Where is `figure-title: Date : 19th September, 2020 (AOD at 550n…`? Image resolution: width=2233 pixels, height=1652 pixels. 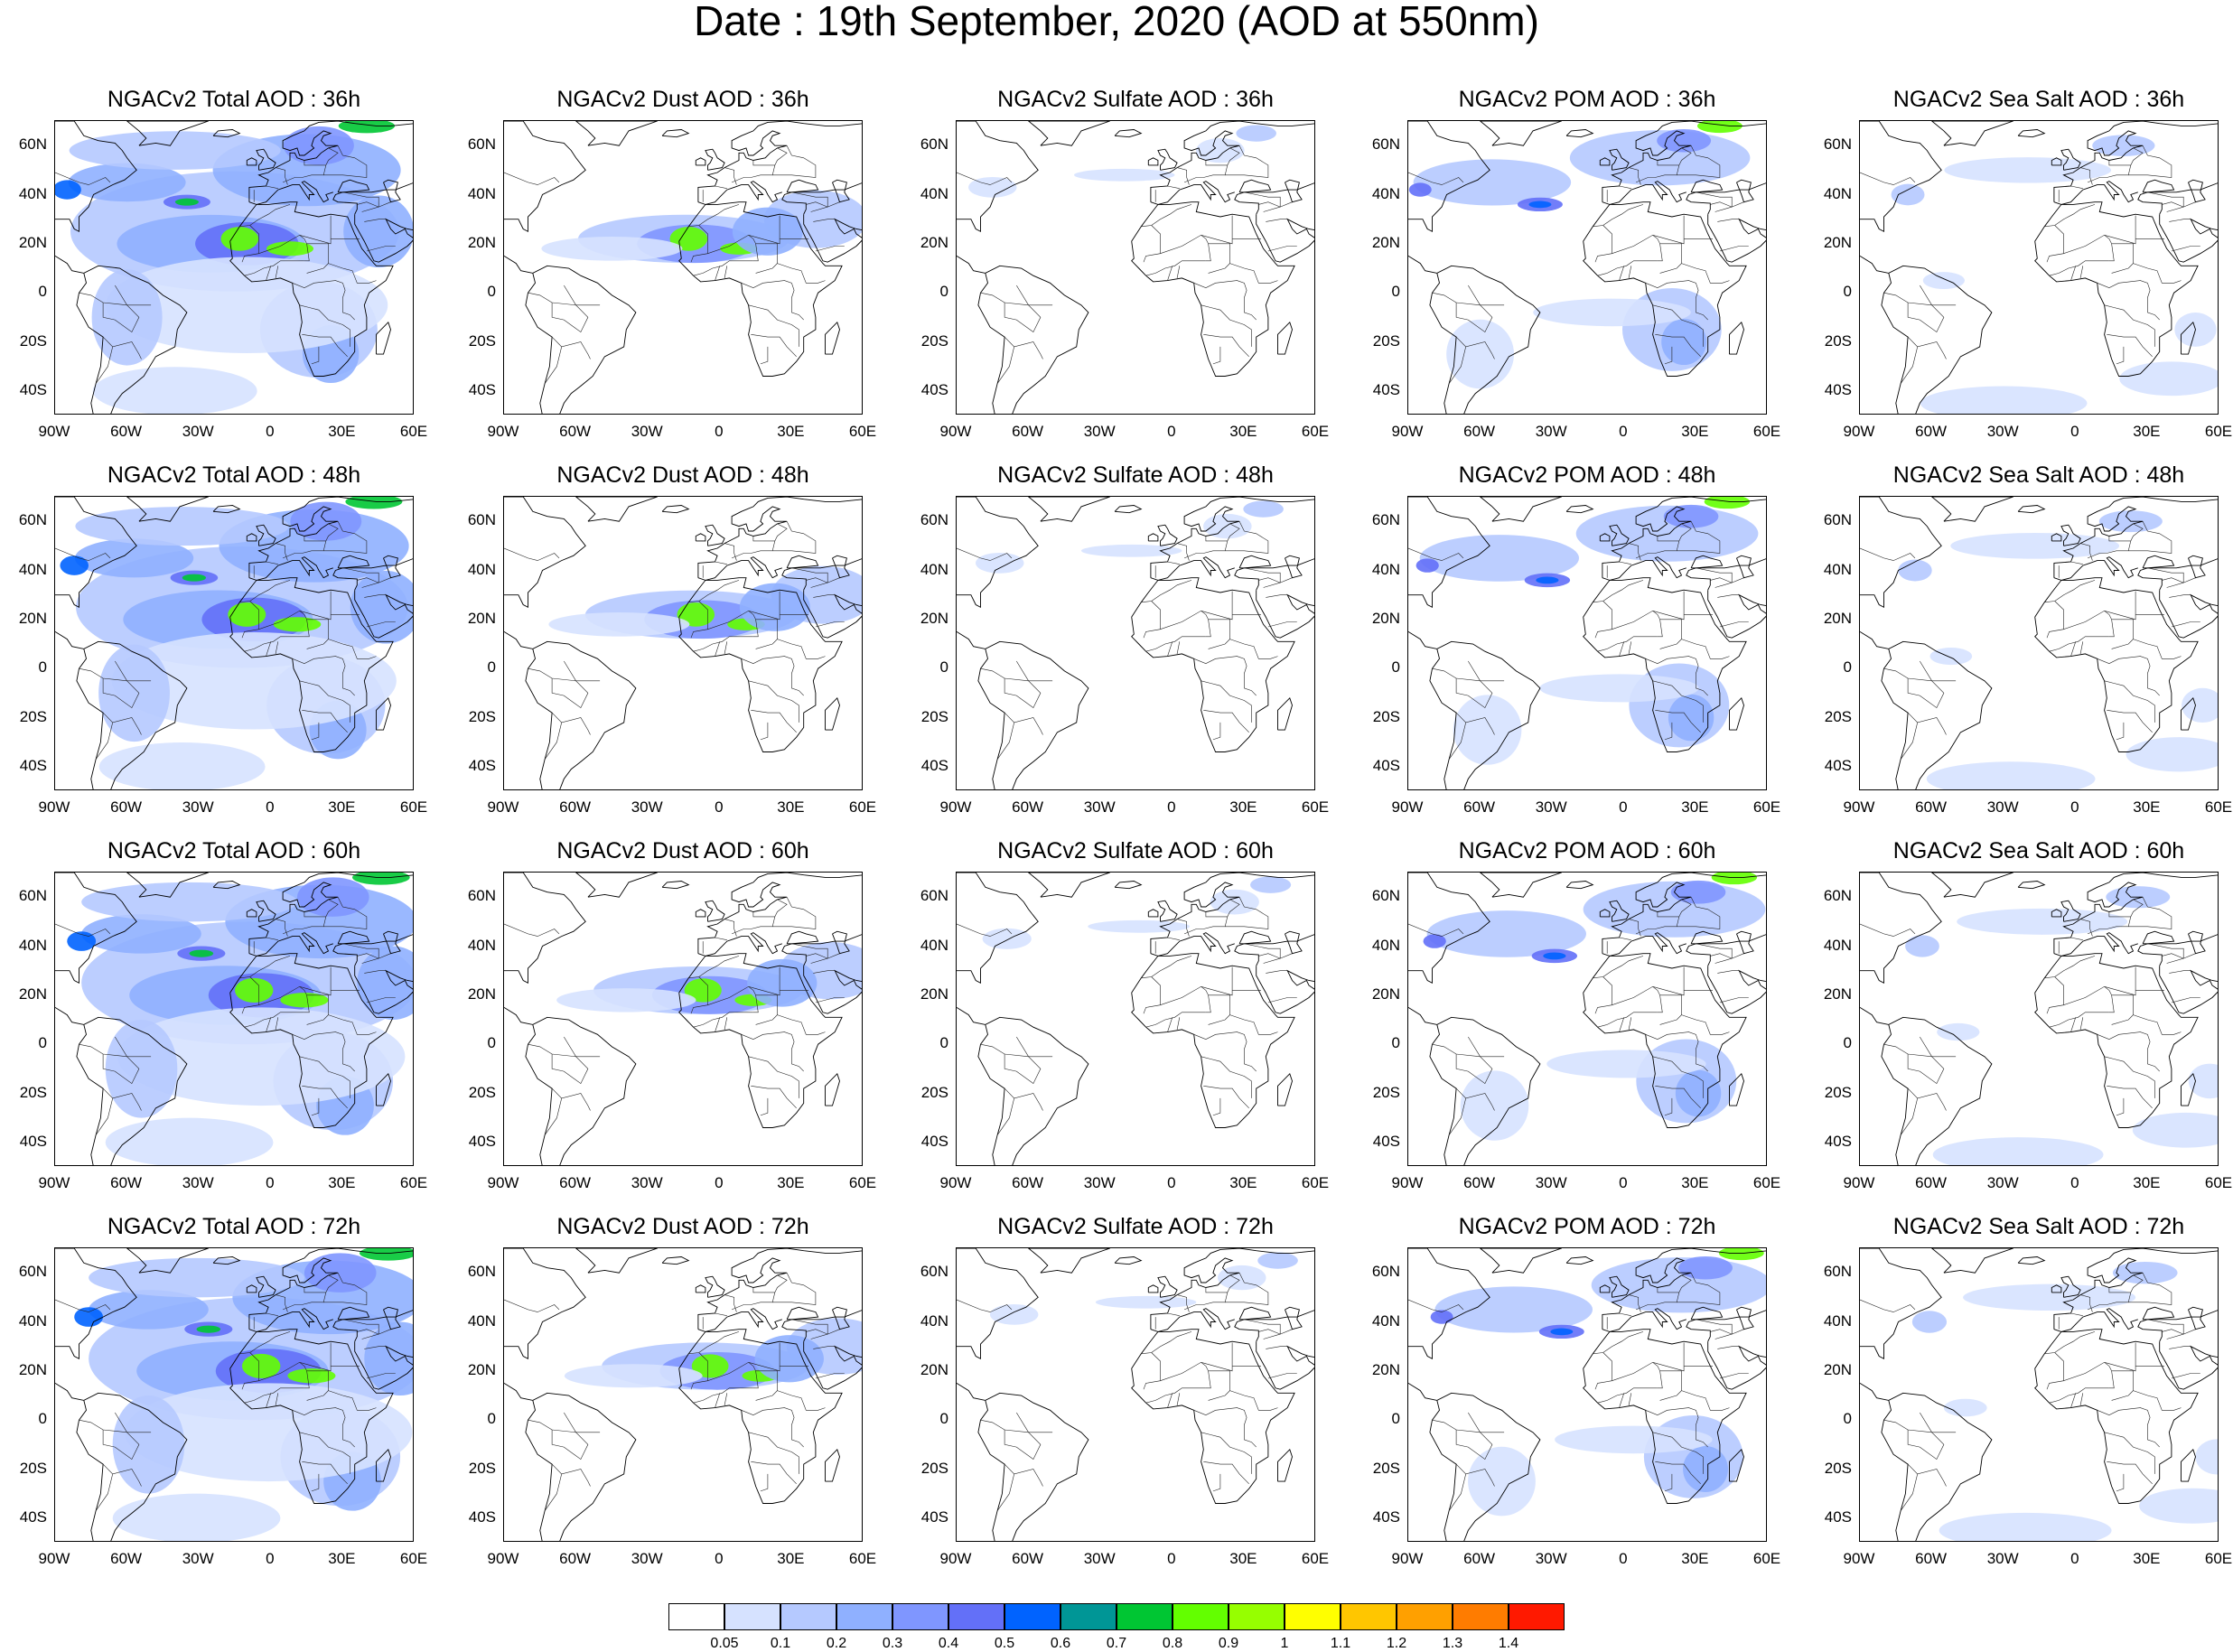
figure-title: Date : 19th September, 2020 (AOD at 550n… is located at coordinates (1116, 22).